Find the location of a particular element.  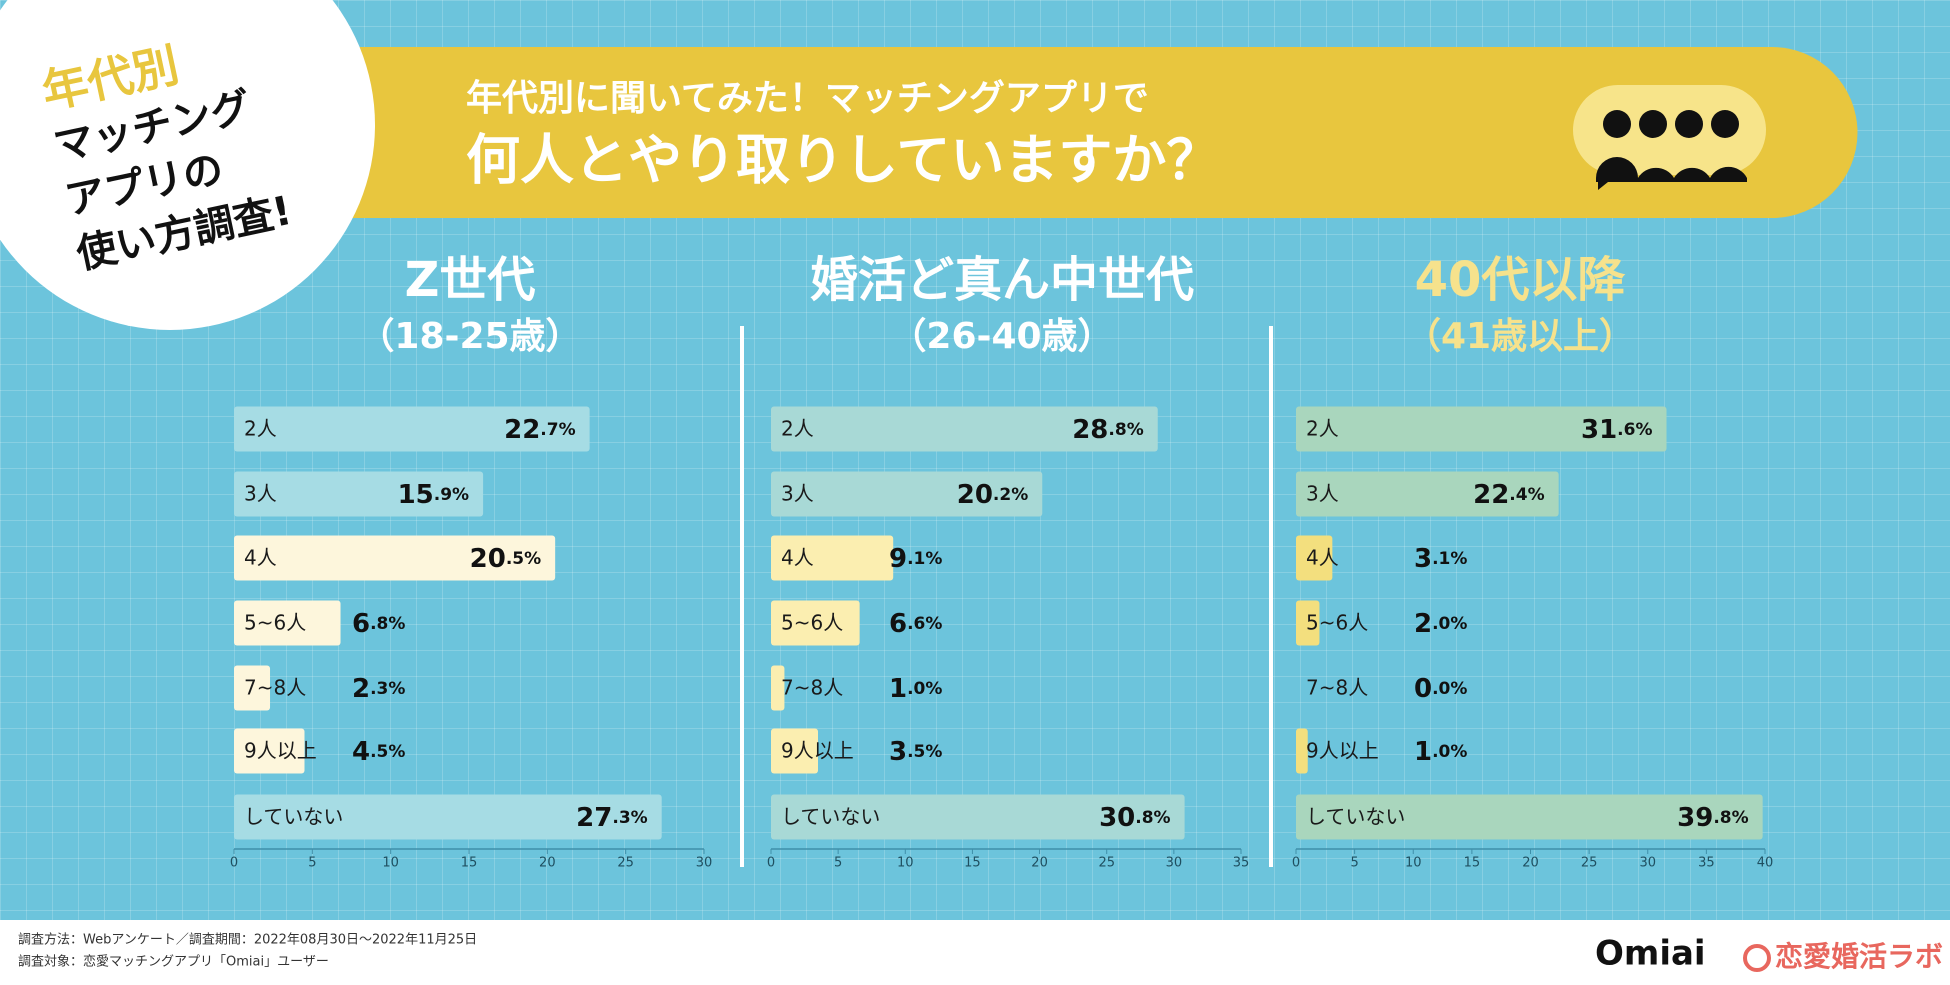

icon-pill is located at coordinates (1669, 130).